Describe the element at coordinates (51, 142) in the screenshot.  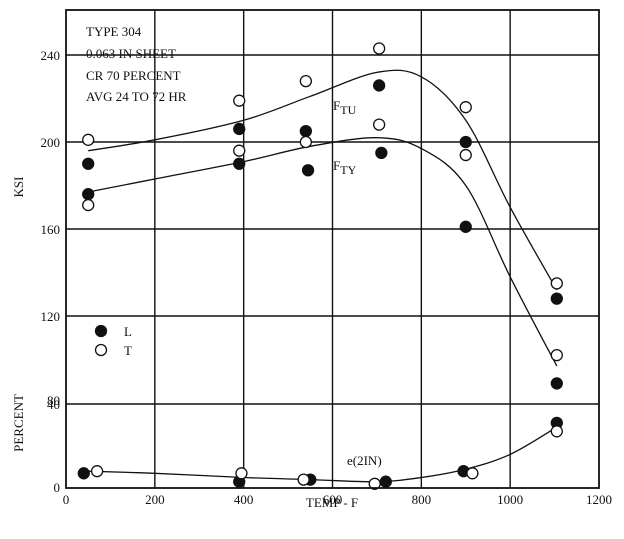
I see `ksi-tick-label: 200` at that location.